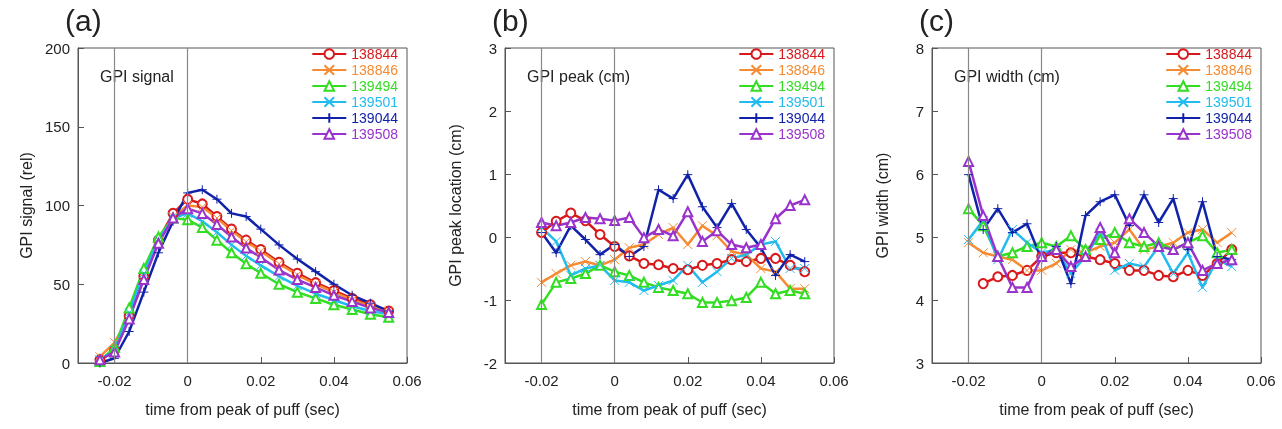 The height and width of the screenshot is (429, 1282). What do you see at coordinates (919, 111) in the screenshot?
I see `y-tick-label: 7` at bounding box center [919, 111].